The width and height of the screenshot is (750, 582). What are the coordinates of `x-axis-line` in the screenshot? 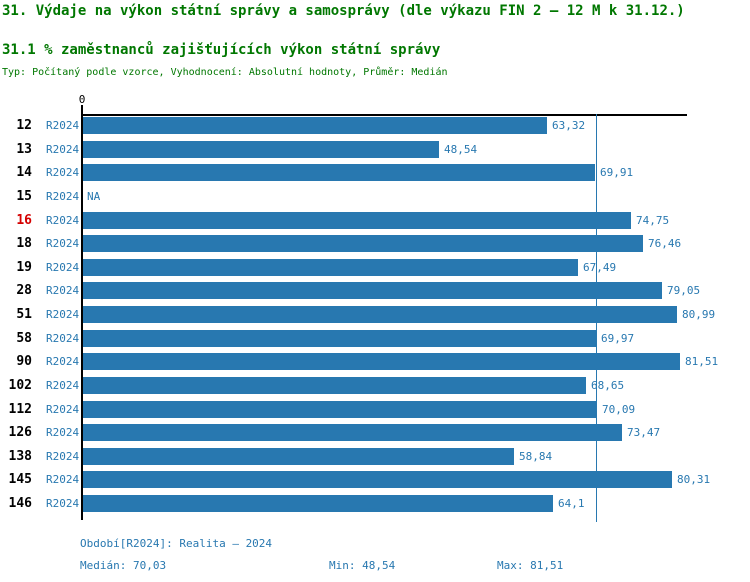 It's located at (384, 115).